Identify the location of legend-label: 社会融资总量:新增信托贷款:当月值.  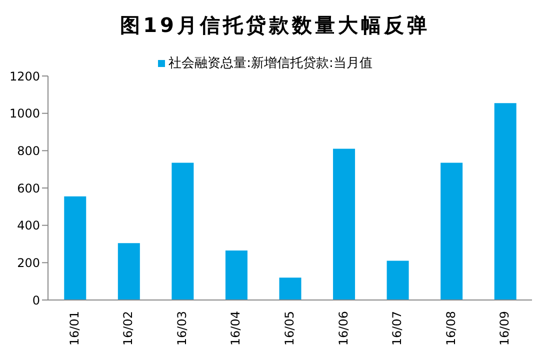
(270, 63).